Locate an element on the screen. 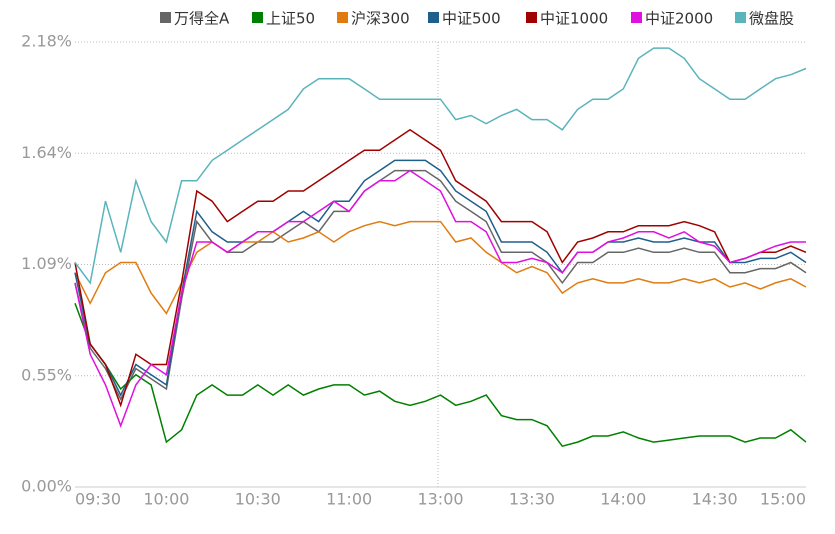 The image size is (835, 534). x-tick-label: 10:30 is located at coordinates (258, 499).